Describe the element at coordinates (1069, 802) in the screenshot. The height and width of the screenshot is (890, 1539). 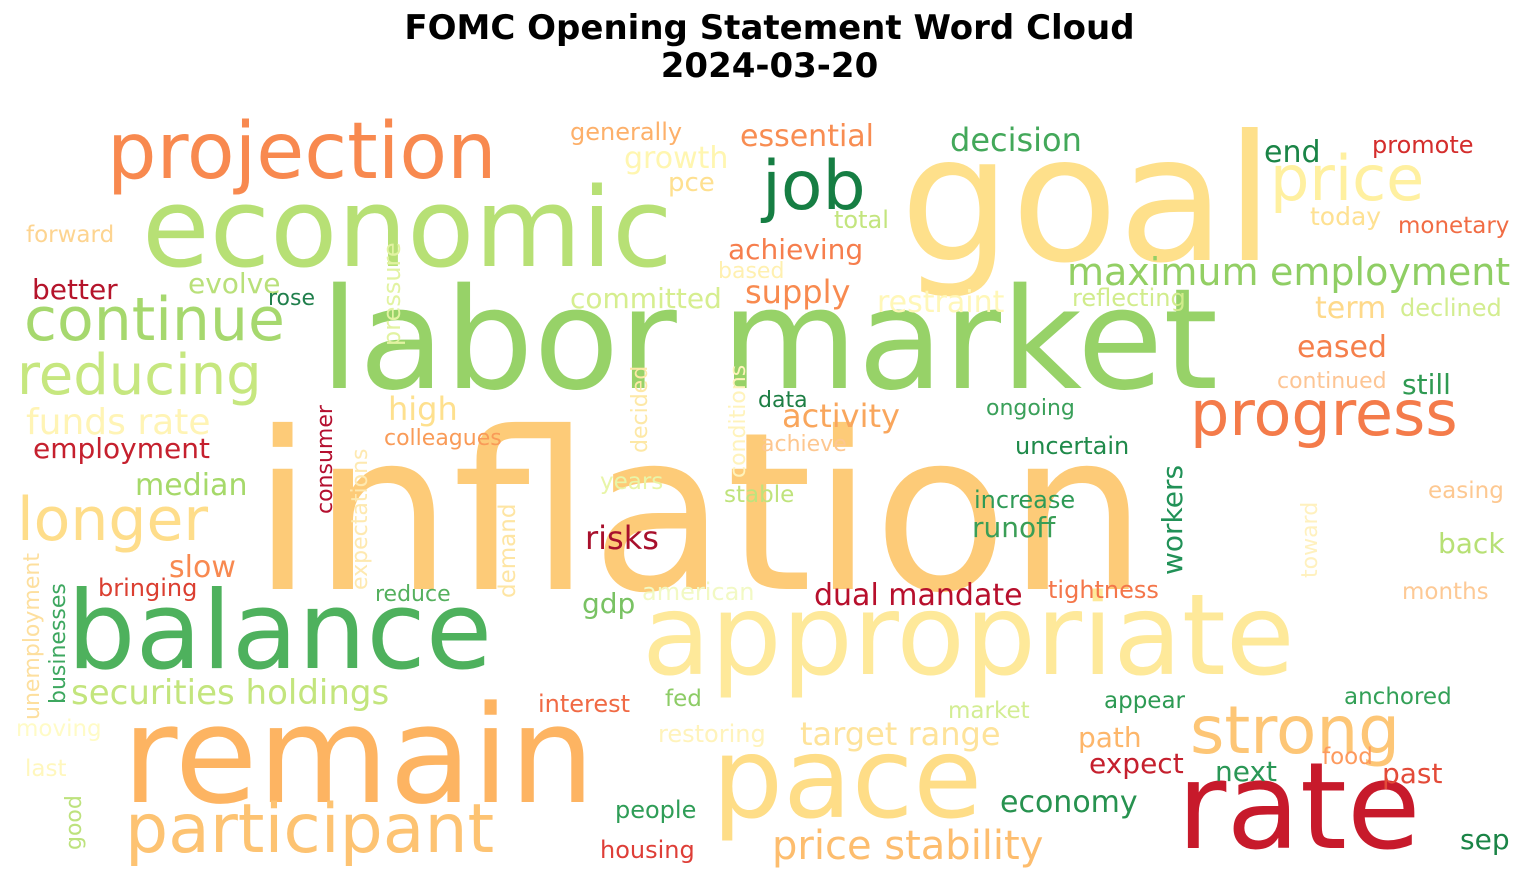
I see `word-economy: economy` at that location.